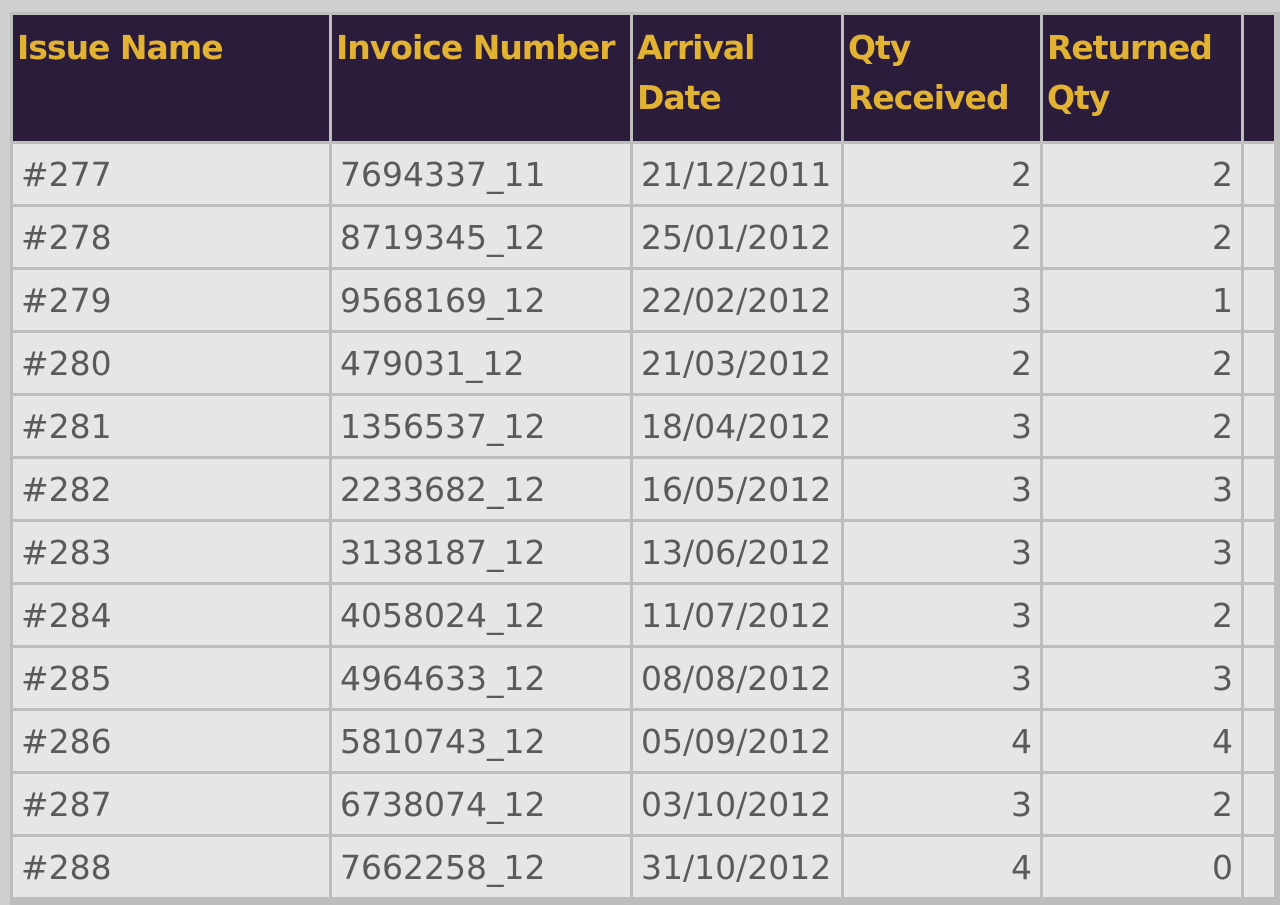 The image size is (1280, 905). What do you see at coordinates (171, 78) in the screenshot?
I see `column-header: Issue Name` at bounding box center [171, 78].